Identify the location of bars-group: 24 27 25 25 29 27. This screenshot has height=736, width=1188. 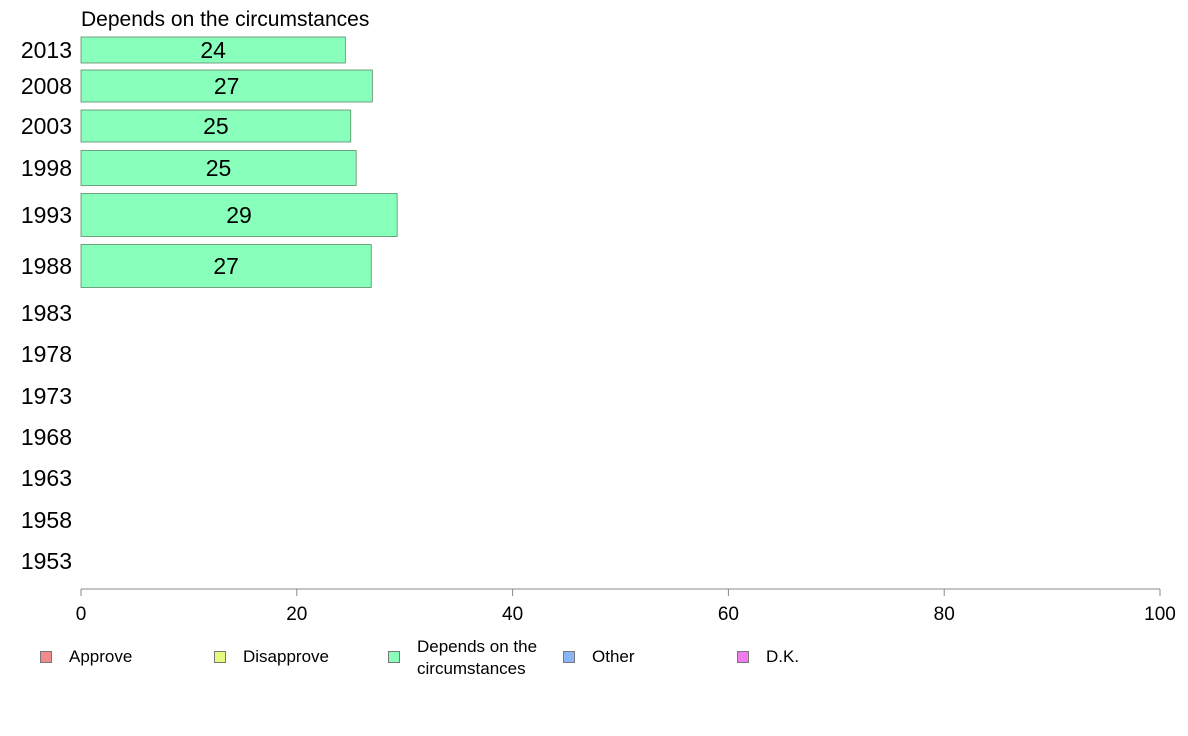
(239, 162).